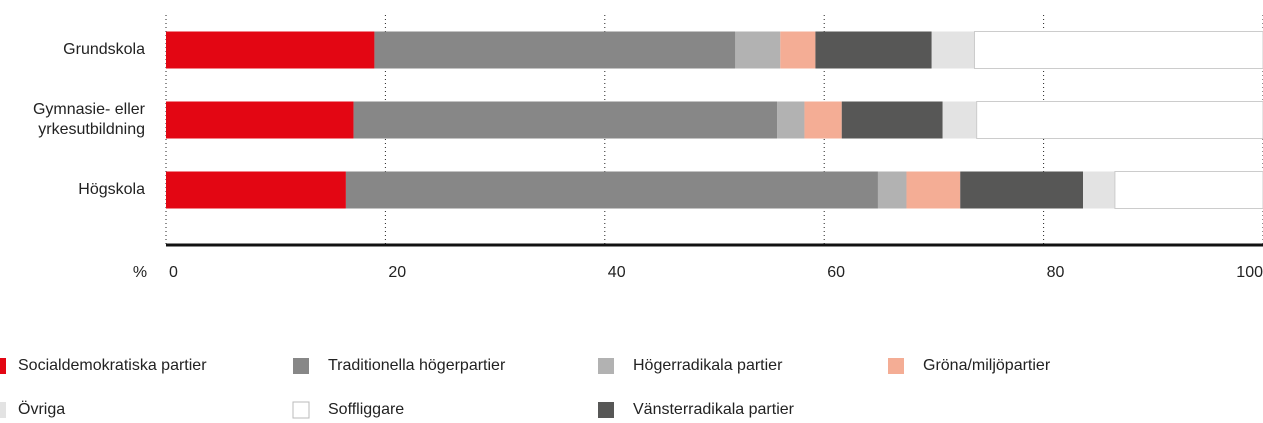 The height and width of the screenshot is (423, 1263). Describe the element at coordinates (140, 272) in the screenshot. I see `x-axis-label: %` at that location.